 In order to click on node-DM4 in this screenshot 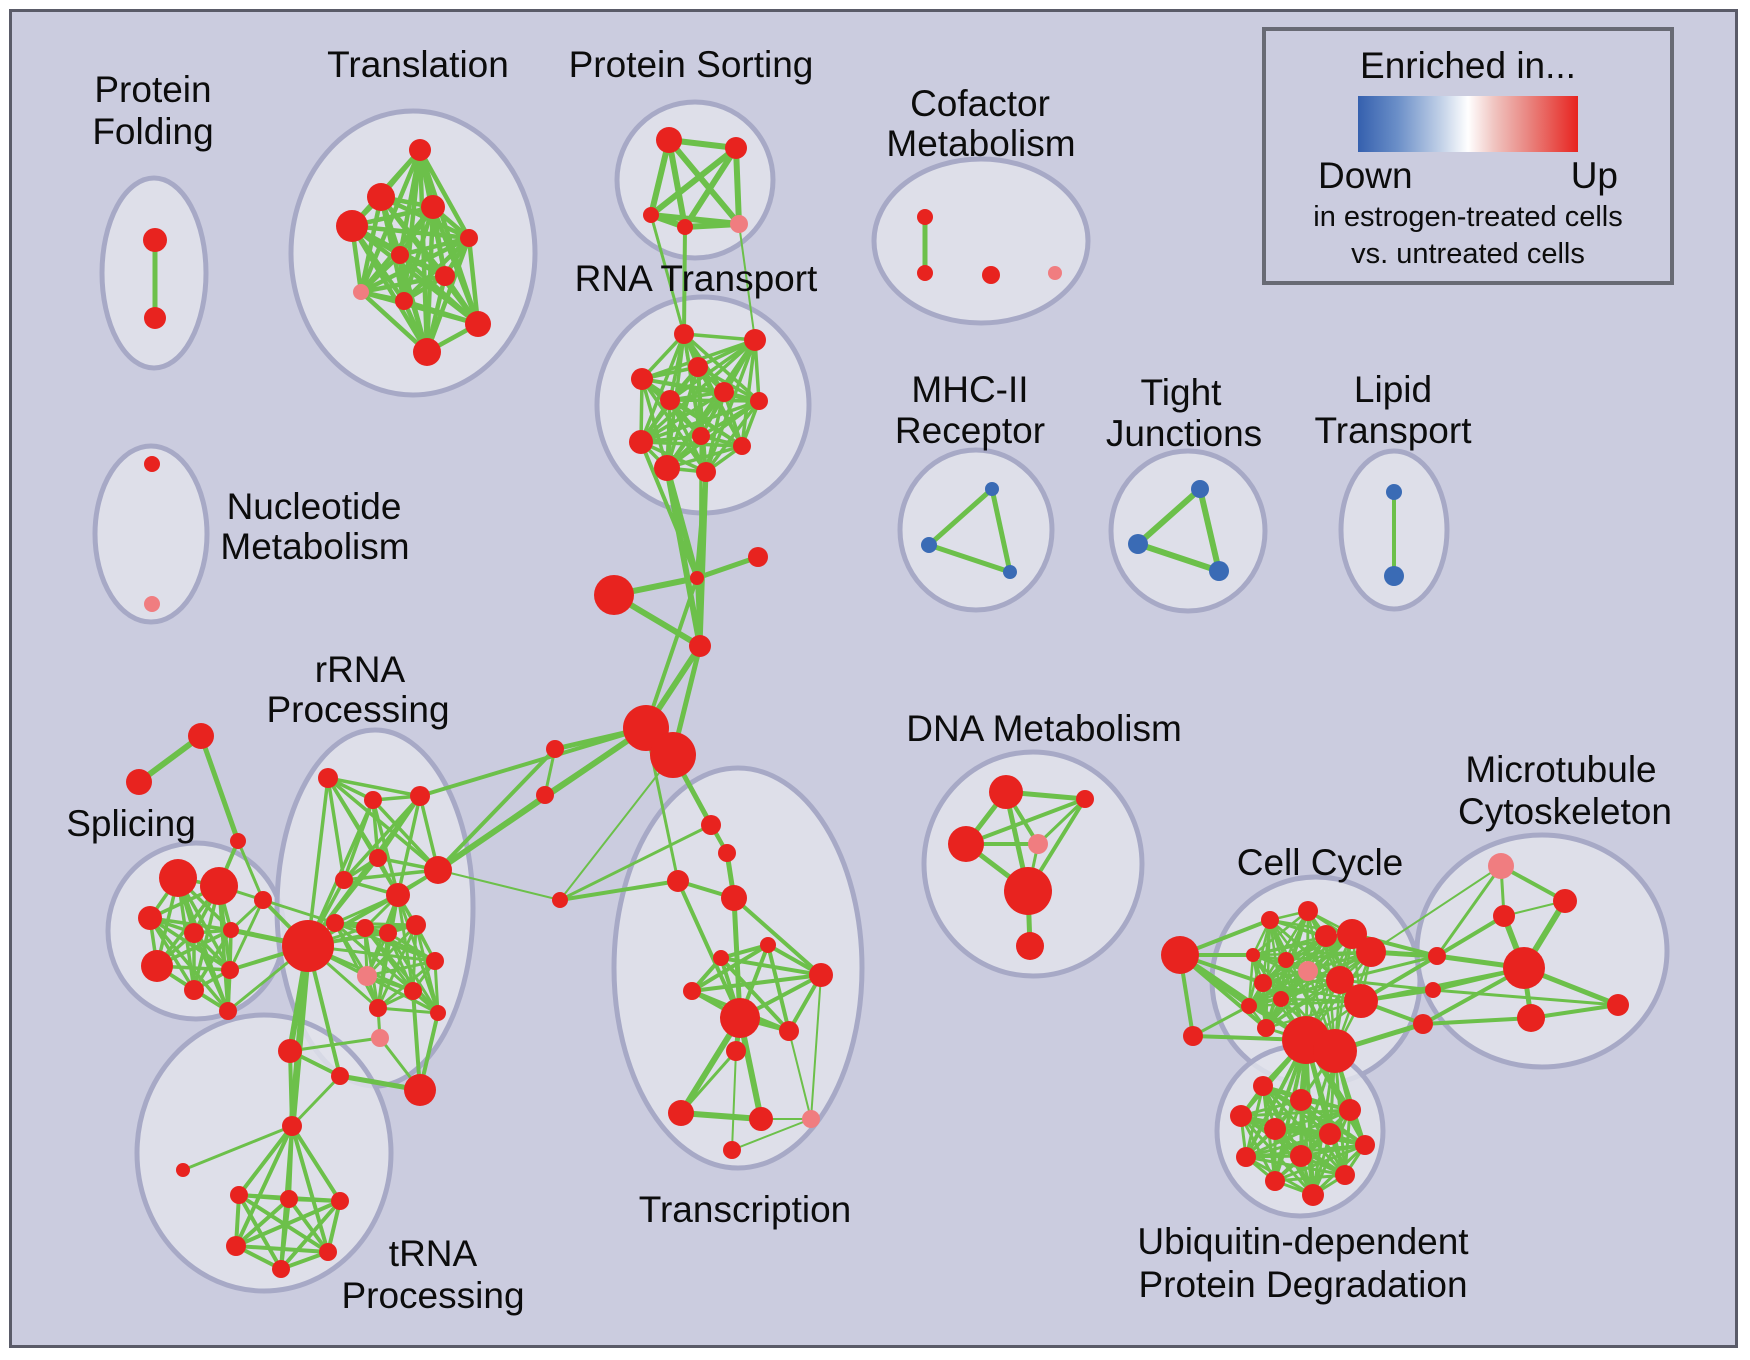, I will do `click(1038, 844)`.